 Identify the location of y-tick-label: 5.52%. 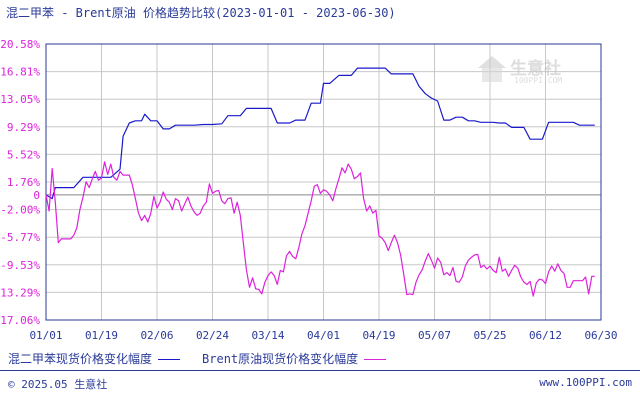
(23, 154).